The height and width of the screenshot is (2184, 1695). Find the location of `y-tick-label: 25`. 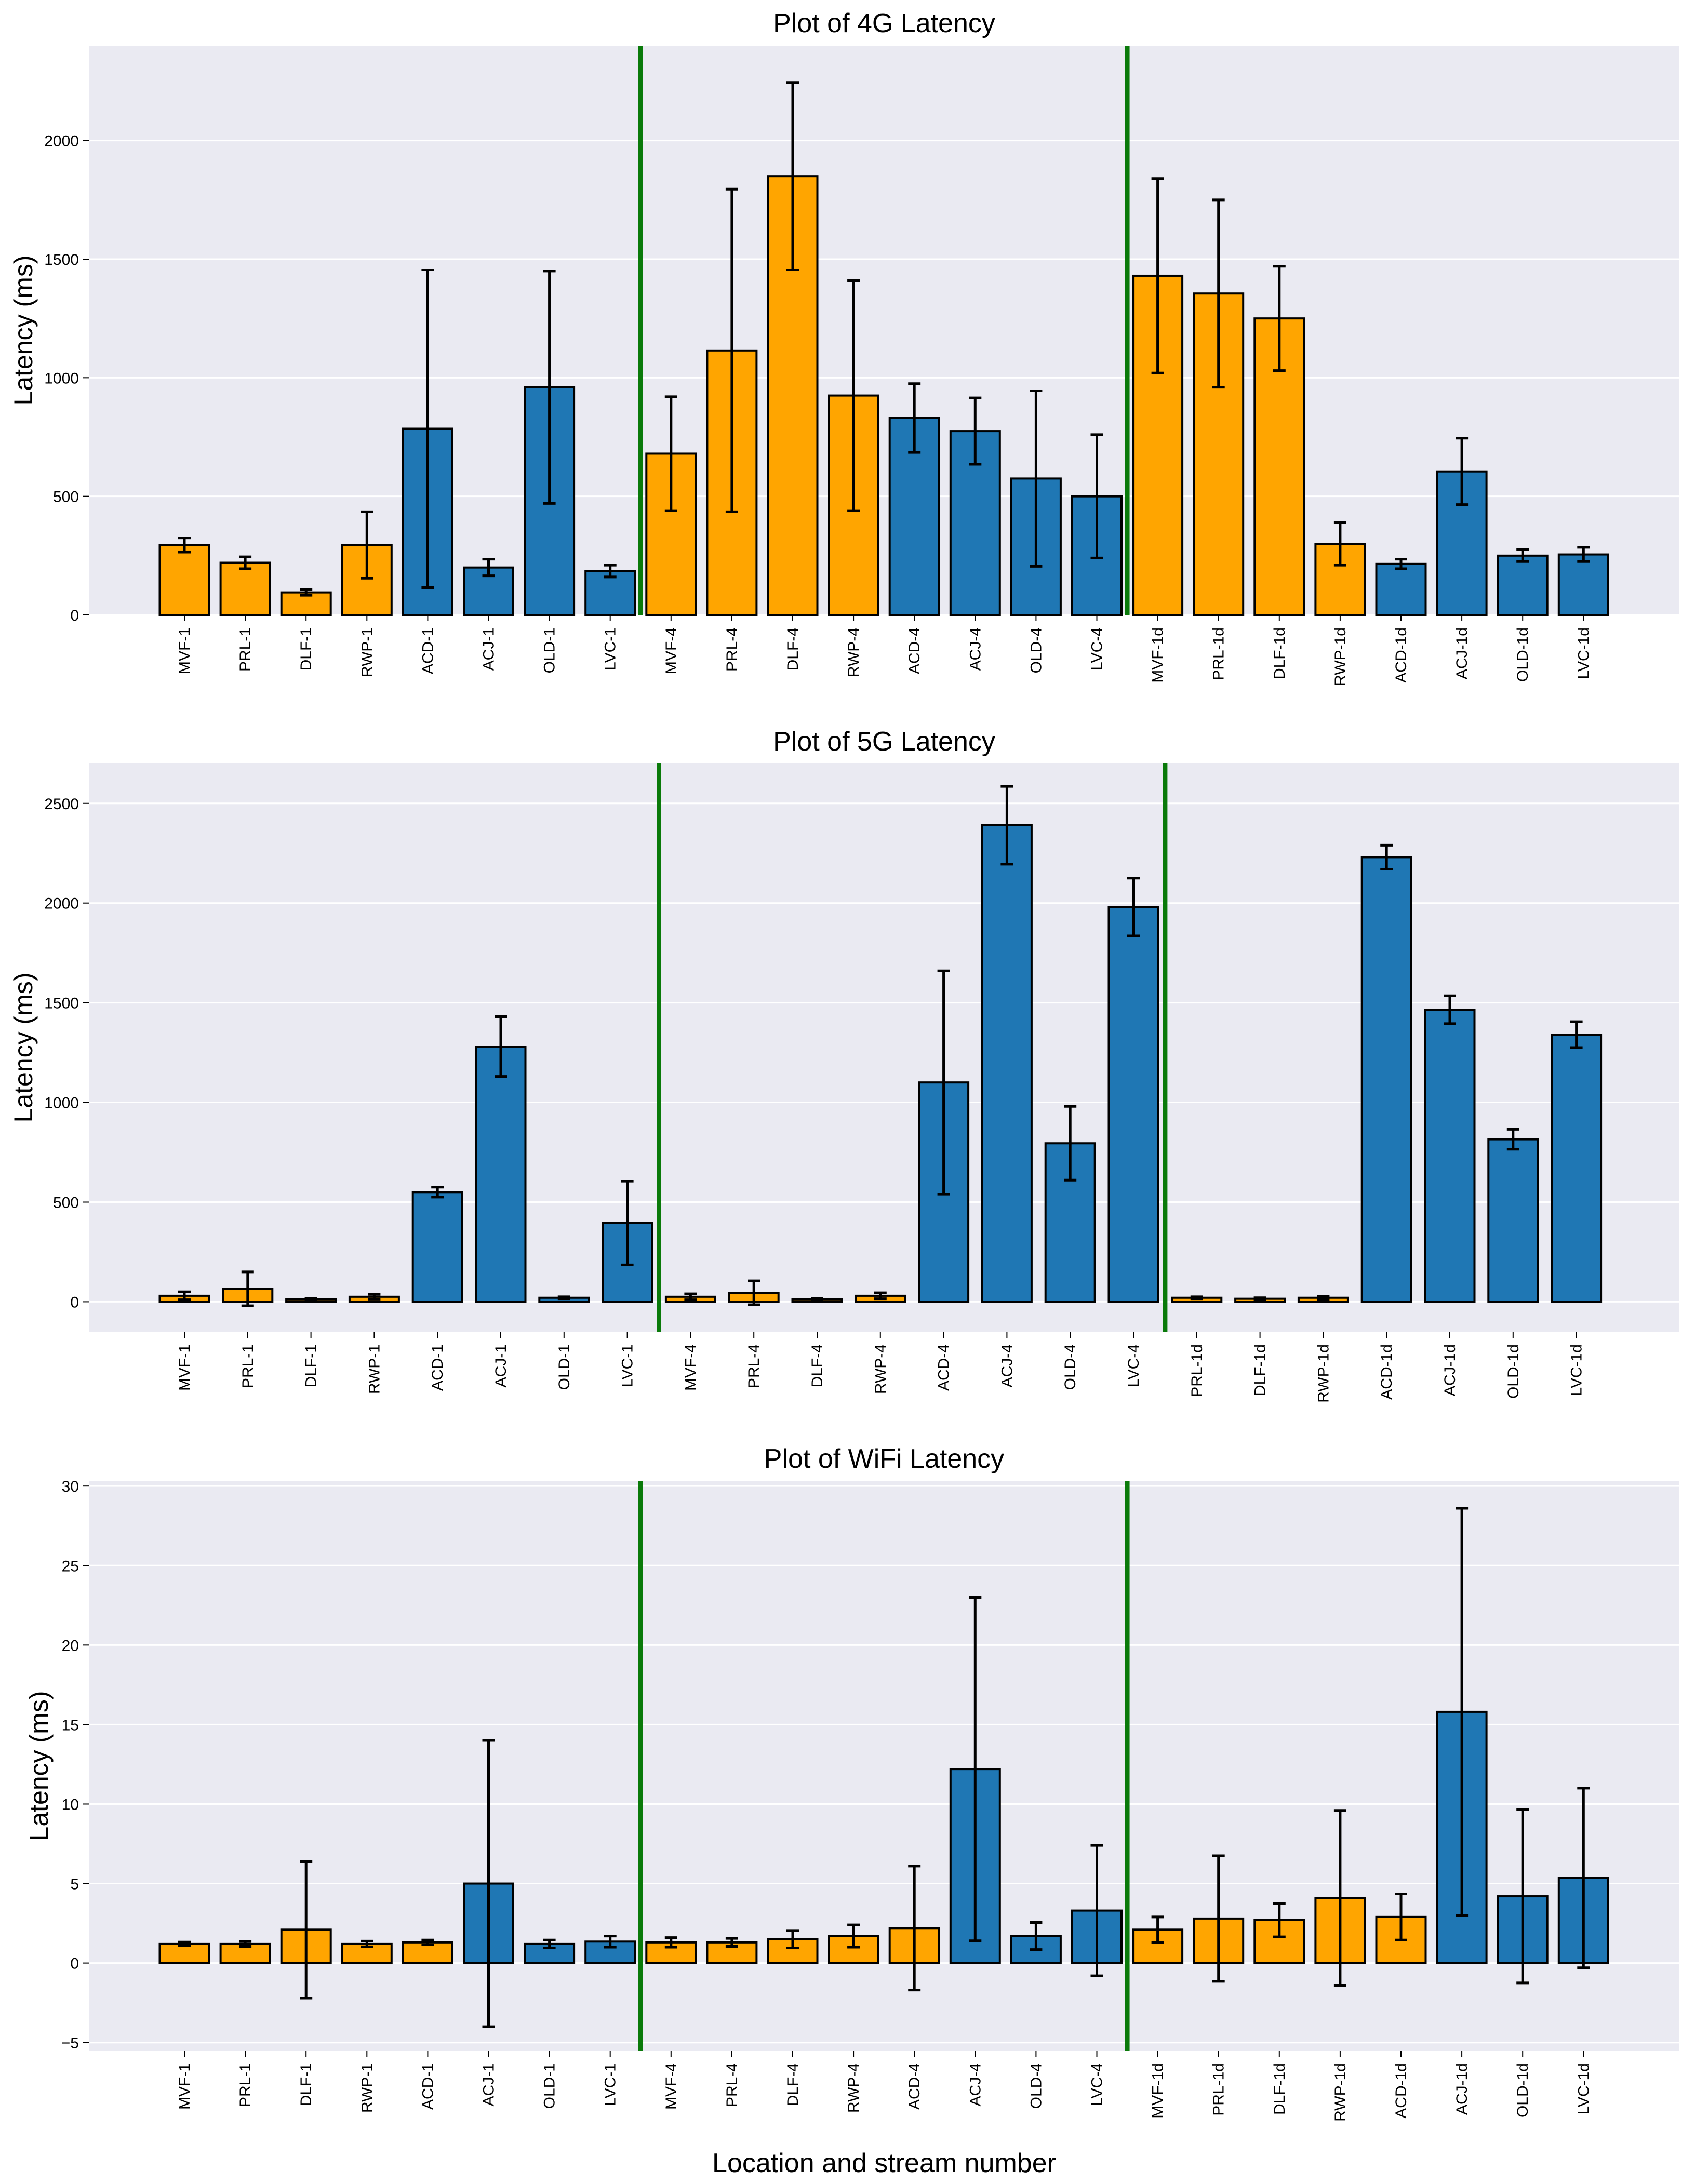

y-tick-label: 25 is located at coordinates (70, 1566).